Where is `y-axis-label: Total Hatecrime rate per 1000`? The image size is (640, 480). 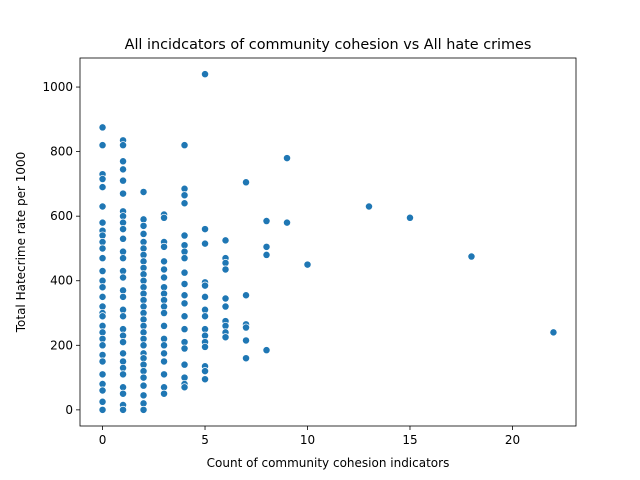
y-axis-label: Total Hatecrime rate per 1000 is located at coordinates (21, 243).